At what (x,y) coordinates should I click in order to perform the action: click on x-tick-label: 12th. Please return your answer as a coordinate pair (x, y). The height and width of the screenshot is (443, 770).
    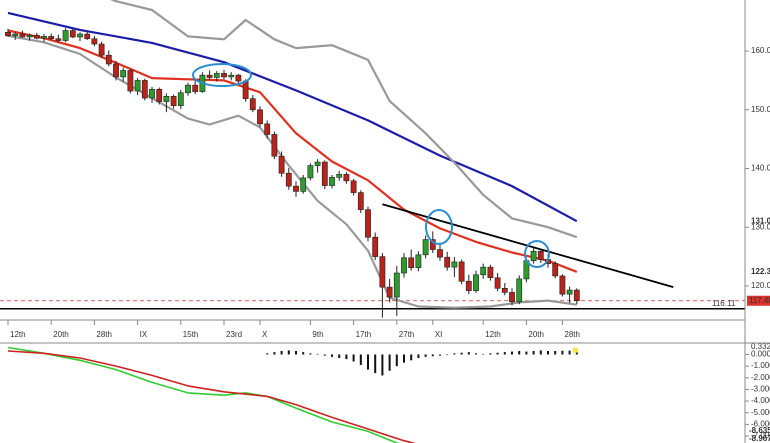
    Looking at the image, I should click on (493, 334).